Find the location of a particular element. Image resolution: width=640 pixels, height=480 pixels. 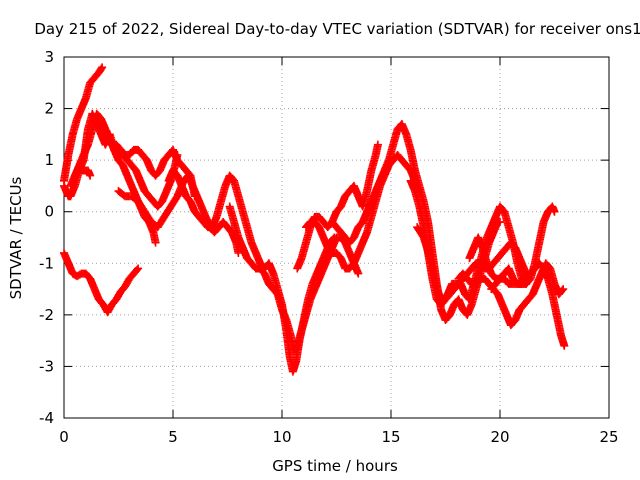

y-axis-label: SDTVAR / TECUs is located at coordinates (16, 237).